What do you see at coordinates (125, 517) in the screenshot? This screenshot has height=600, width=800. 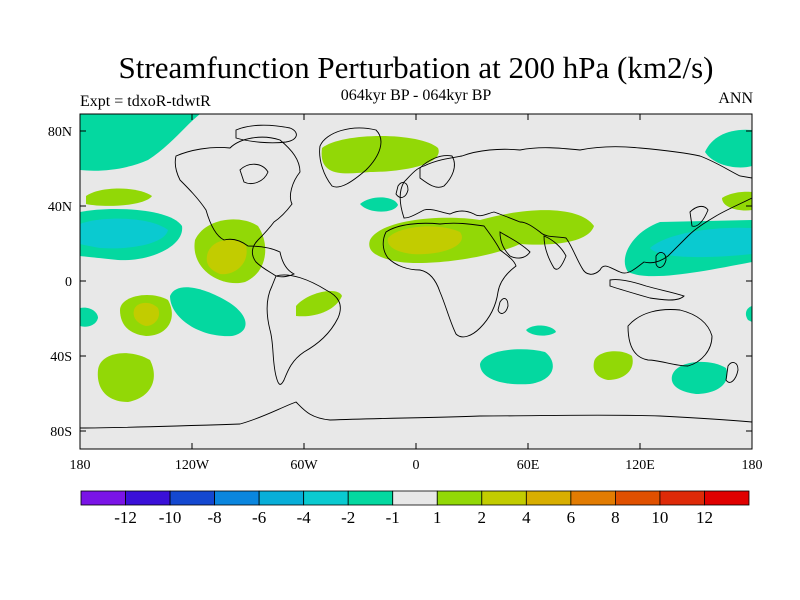 I see `colorbar-label: -12` at bounding box center [125, 517].